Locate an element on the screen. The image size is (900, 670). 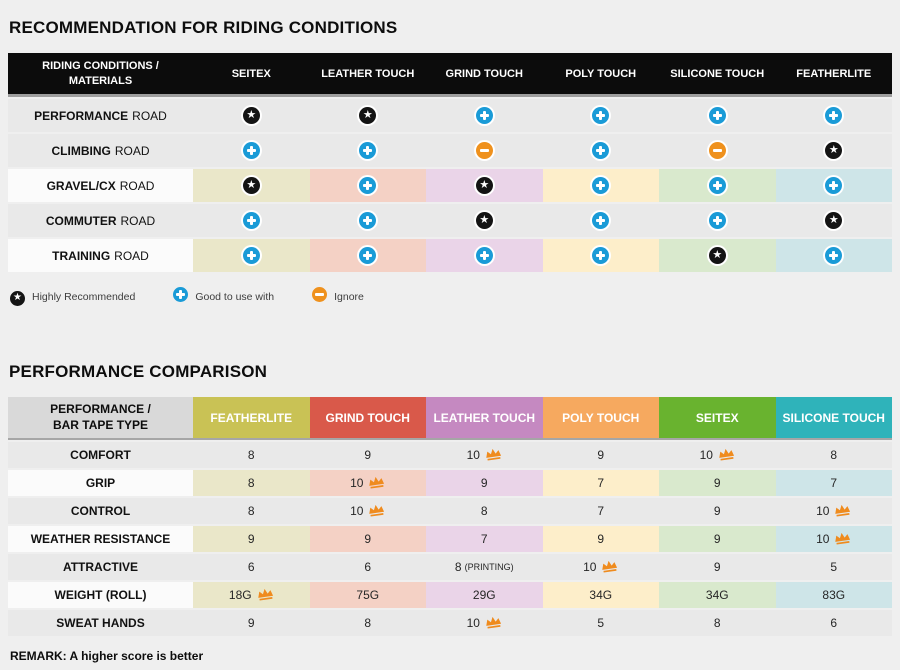
riding-condition-row: COMMUTER ROAD ★ ★ is located at coordinates (450, 220).